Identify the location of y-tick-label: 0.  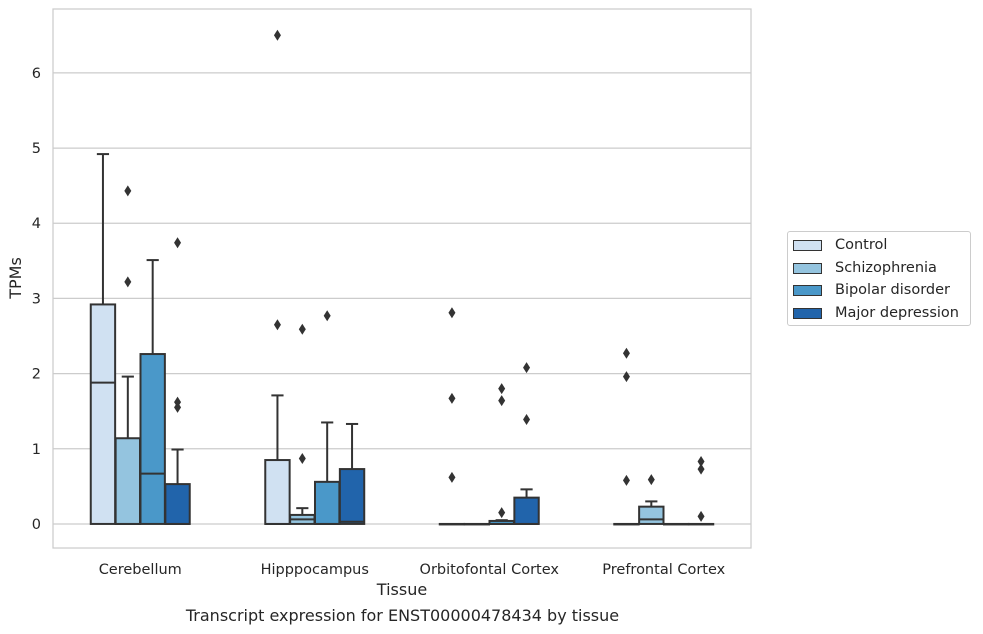
(36, 525).